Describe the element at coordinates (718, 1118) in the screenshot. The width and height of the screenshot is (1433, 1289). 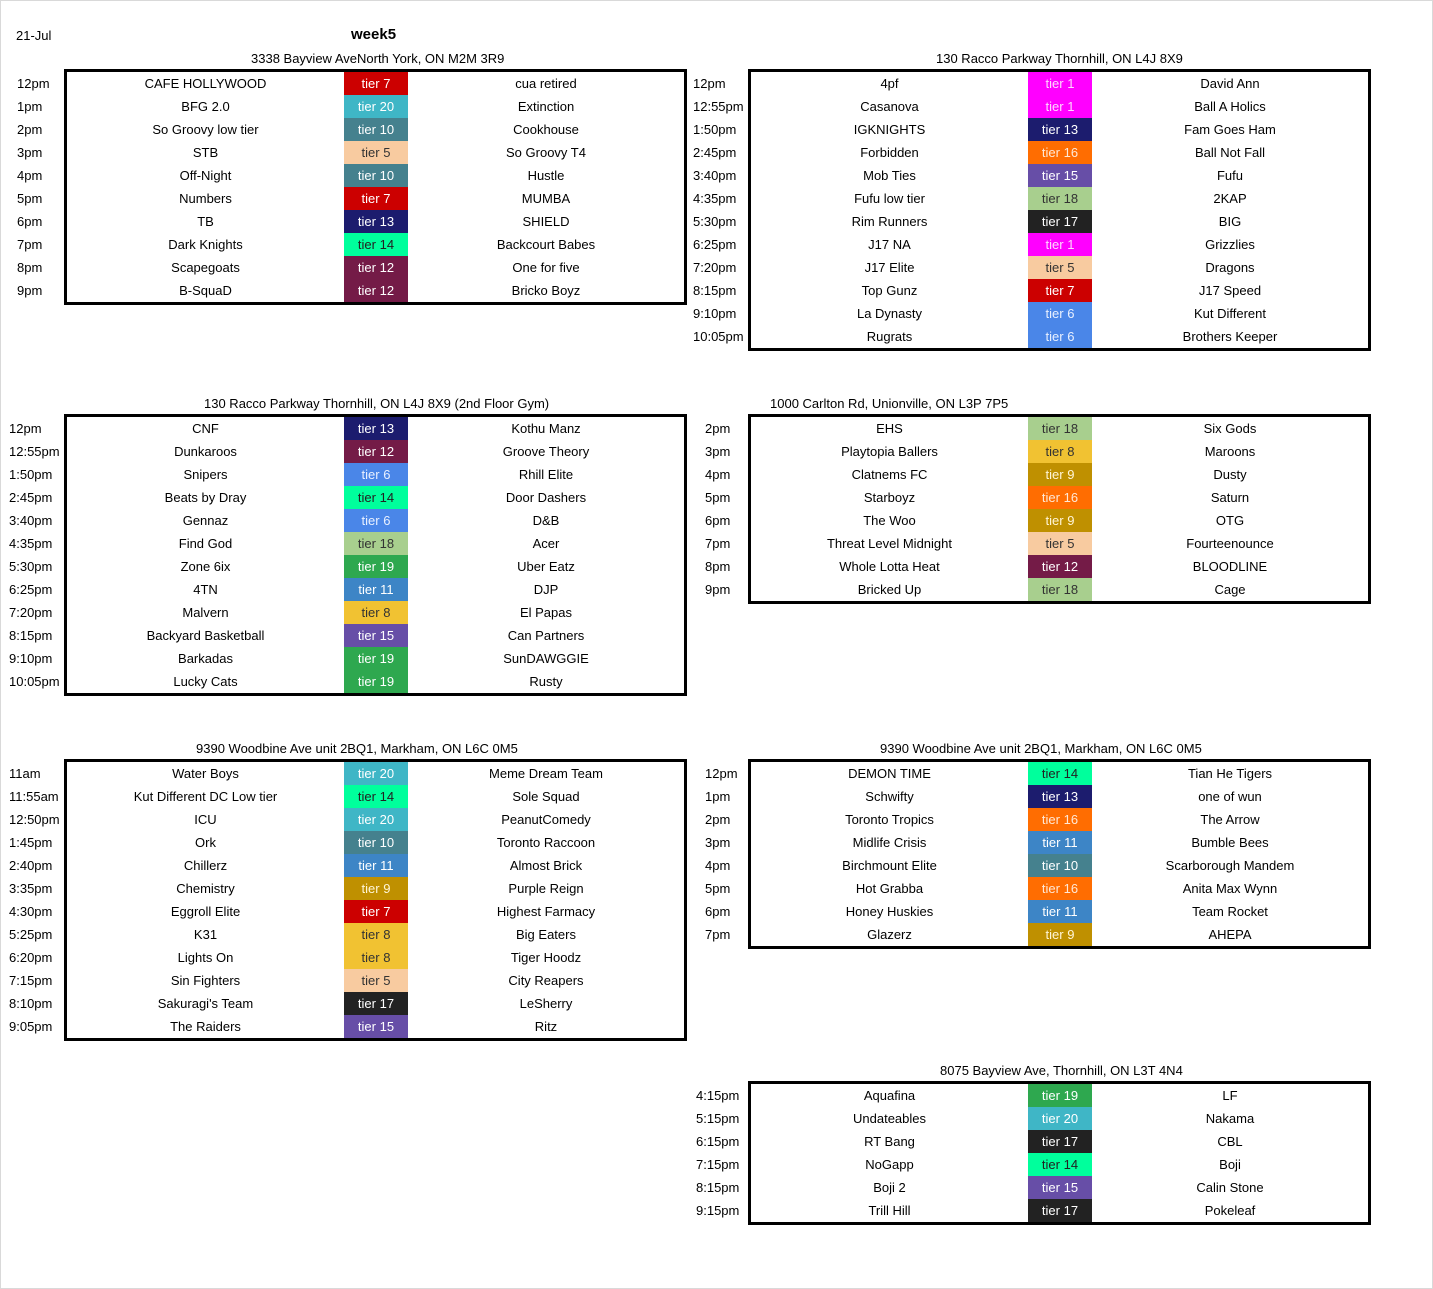
I see `game-time: 5:15pm` at that location.